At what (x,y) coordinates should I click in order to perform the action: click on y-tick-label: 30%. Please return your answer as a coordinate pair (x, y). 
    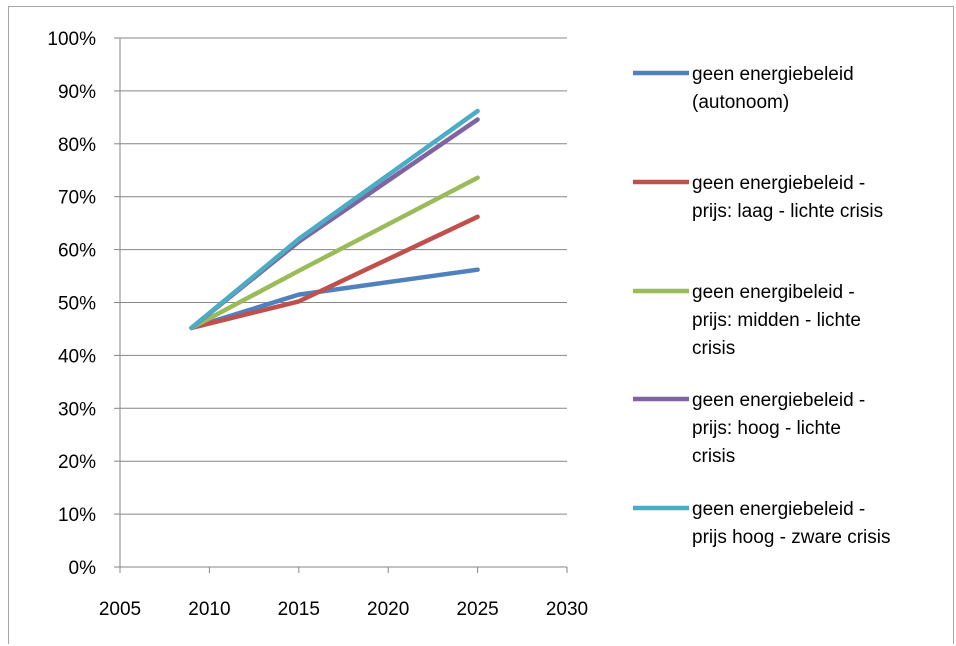
    Looking at the image, I should click on (77, 409).